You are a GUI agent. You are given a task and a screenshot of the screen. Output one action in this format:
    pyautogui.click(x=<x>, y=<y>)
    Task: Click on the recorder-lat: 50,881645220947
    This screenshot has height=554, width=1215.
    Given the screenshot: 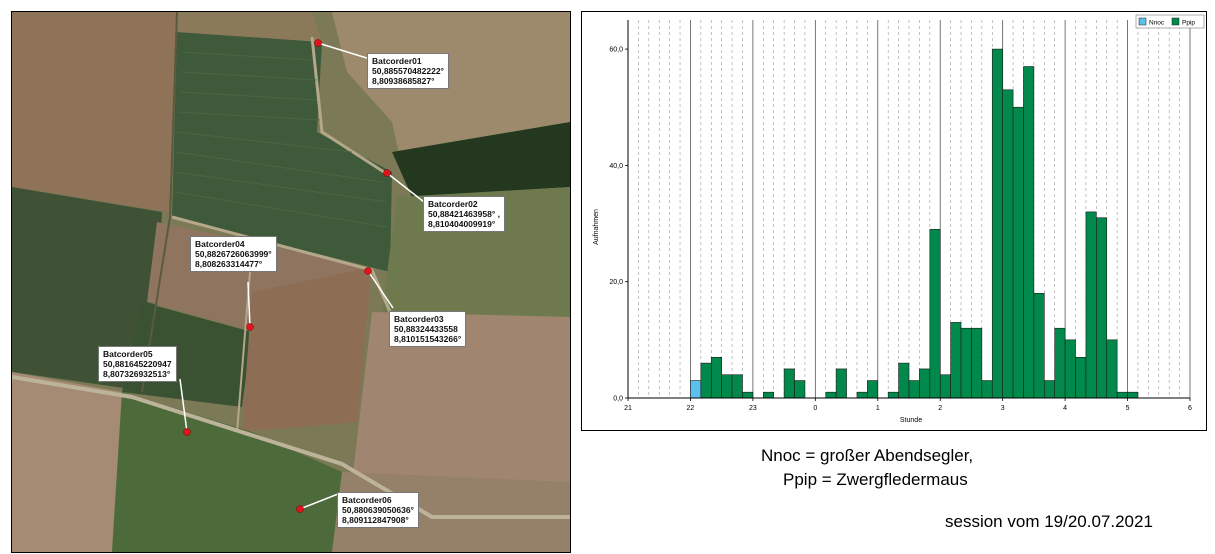 What is the action you would take?
    pyautogui.click(x=137, y=364)
    